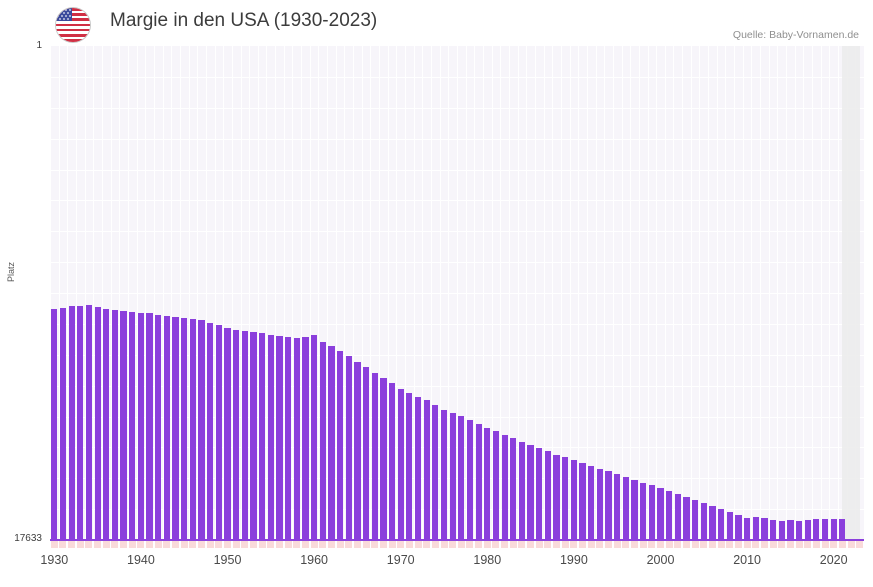 This screenshot has width=873, height=587. Describe the element at coordinates (73, 25) in the screenshot. I see `usa-flag-icon` at that location.